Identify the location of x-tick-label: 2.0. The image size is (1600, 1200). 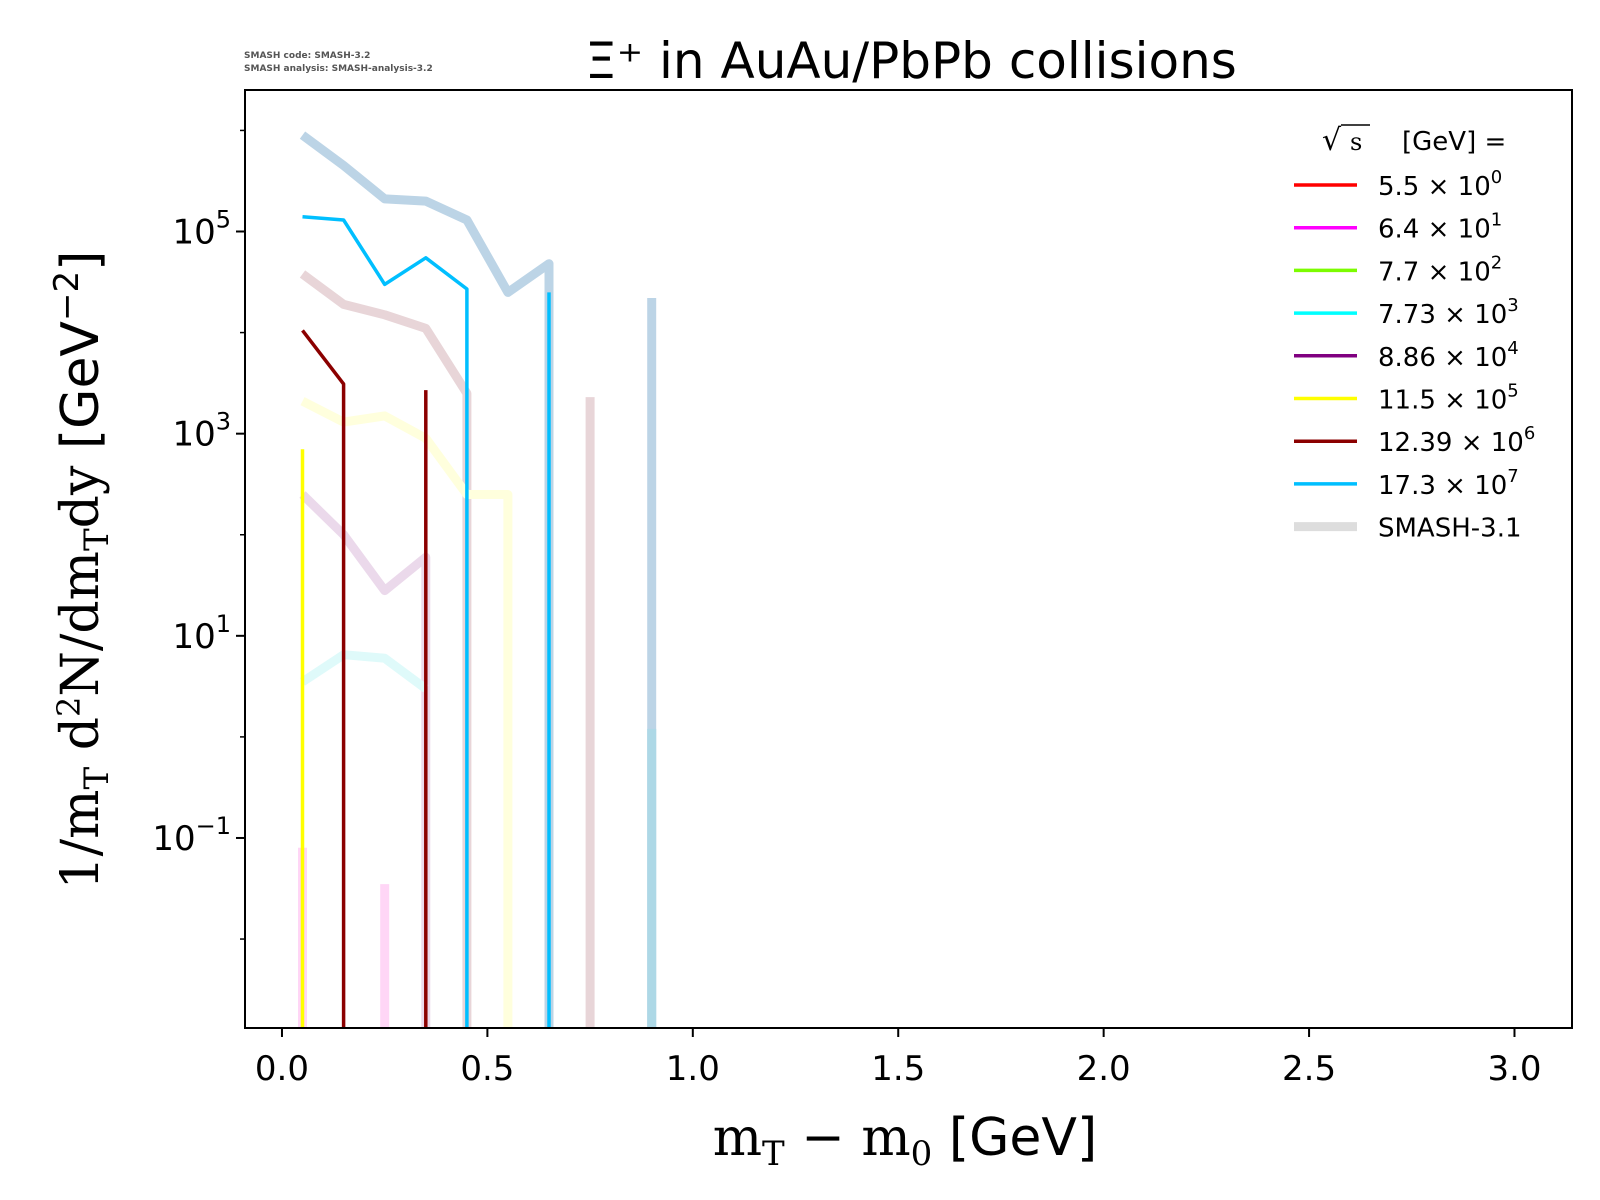
(1104, 1069).